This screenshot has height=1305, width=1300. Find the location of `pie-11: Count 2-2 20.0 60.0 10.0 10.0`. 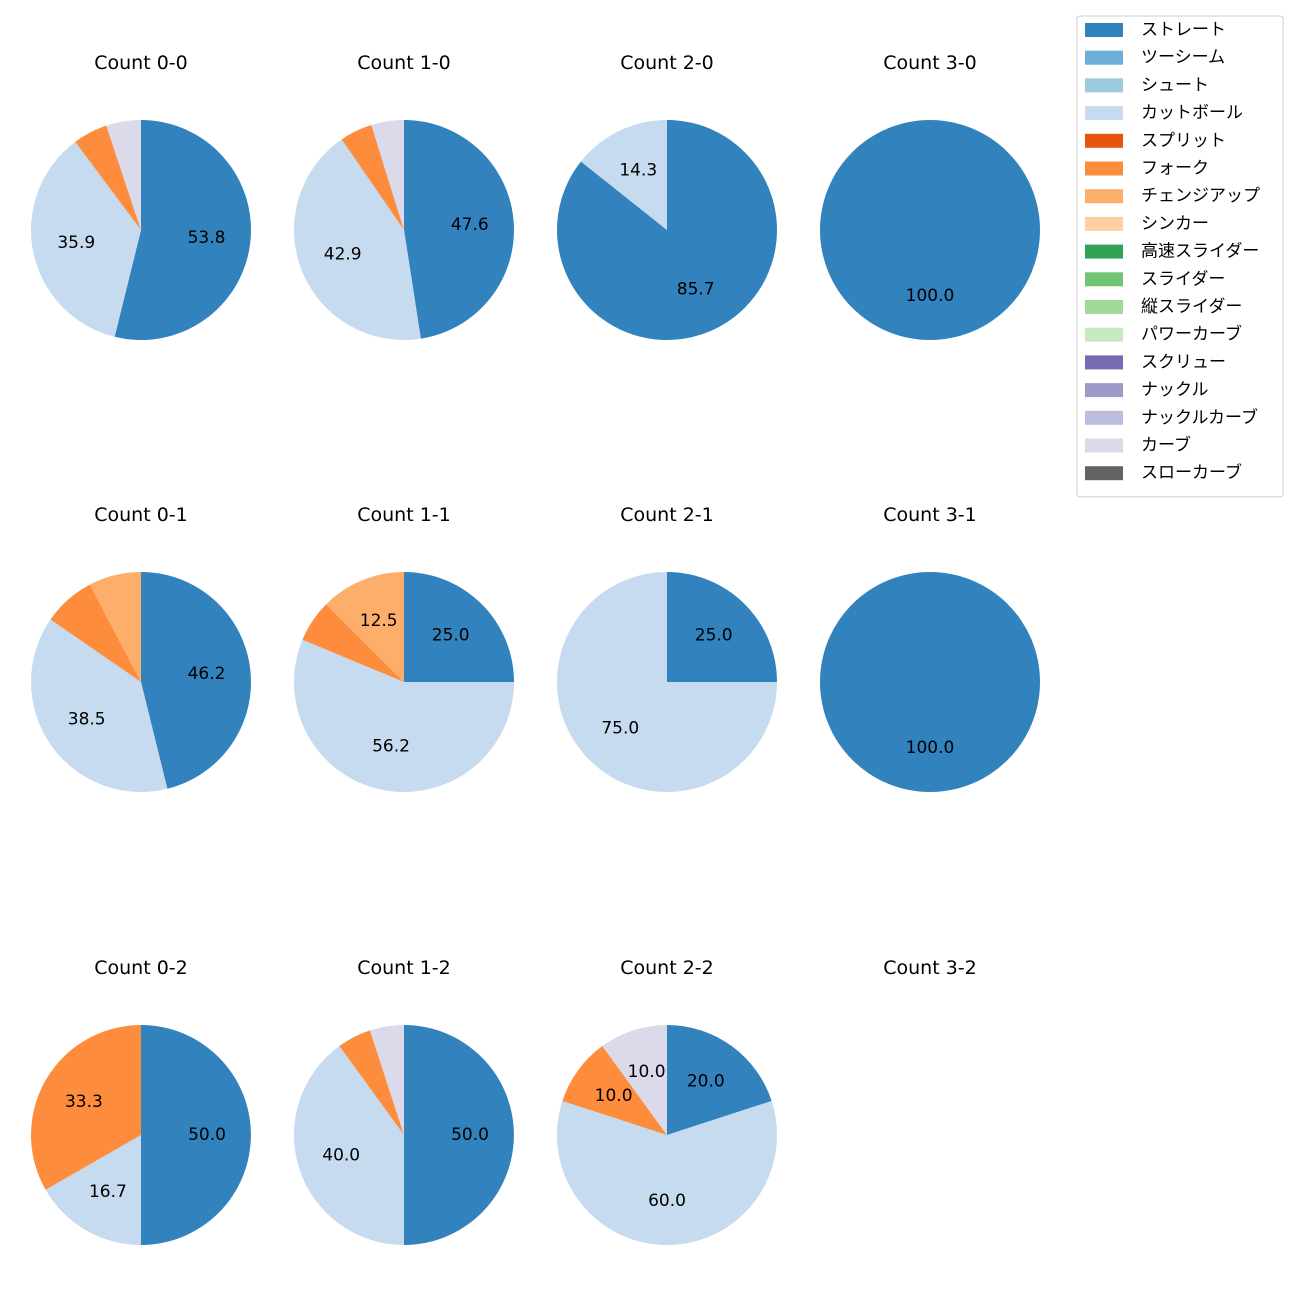

pie-11: Count 2-2 20.0 60.0 10.0 10.0 is located at coordinates (667, 1101).